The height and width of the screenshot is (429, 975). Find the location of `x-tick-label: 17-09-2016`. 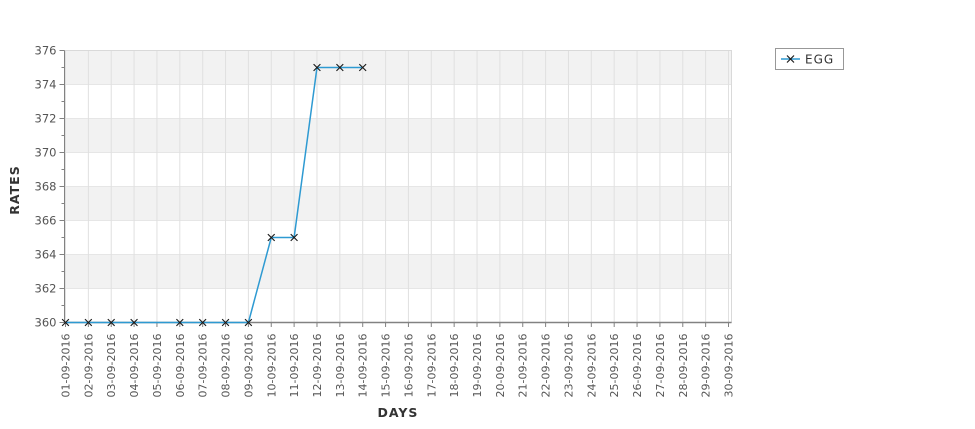

x-tick-label: 17-09-2016 is located at coordinates (431, 366).